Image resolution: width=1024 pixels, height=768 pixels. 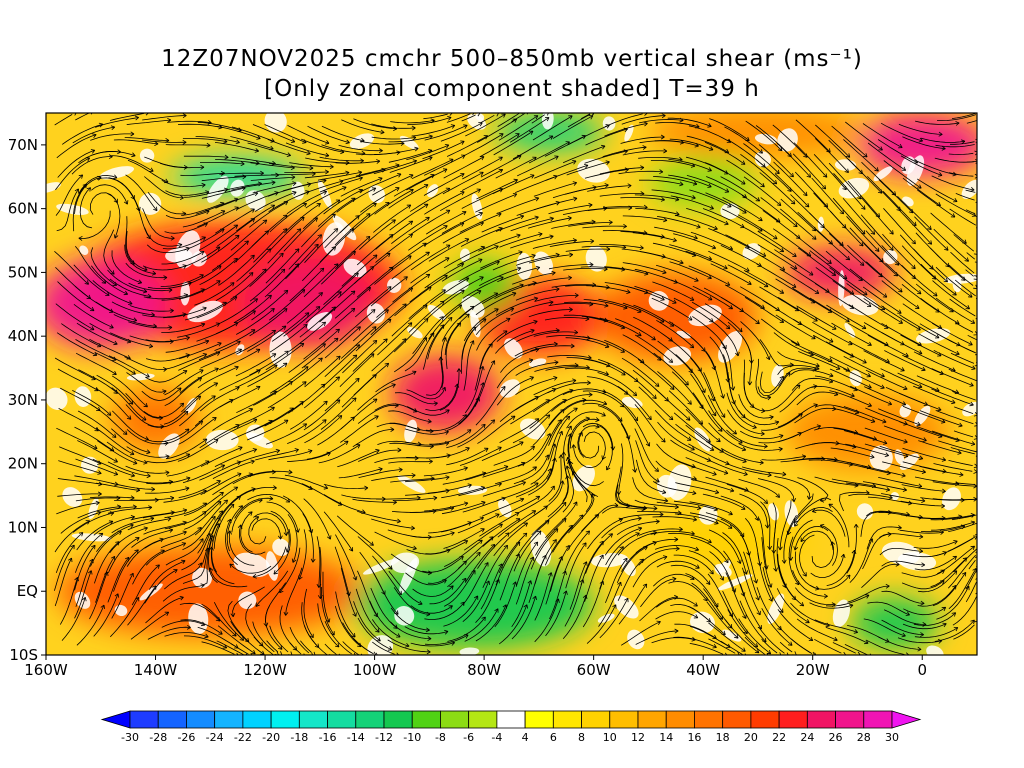 I want to click on colorbar-label: -16, so click(x=328, y=737).